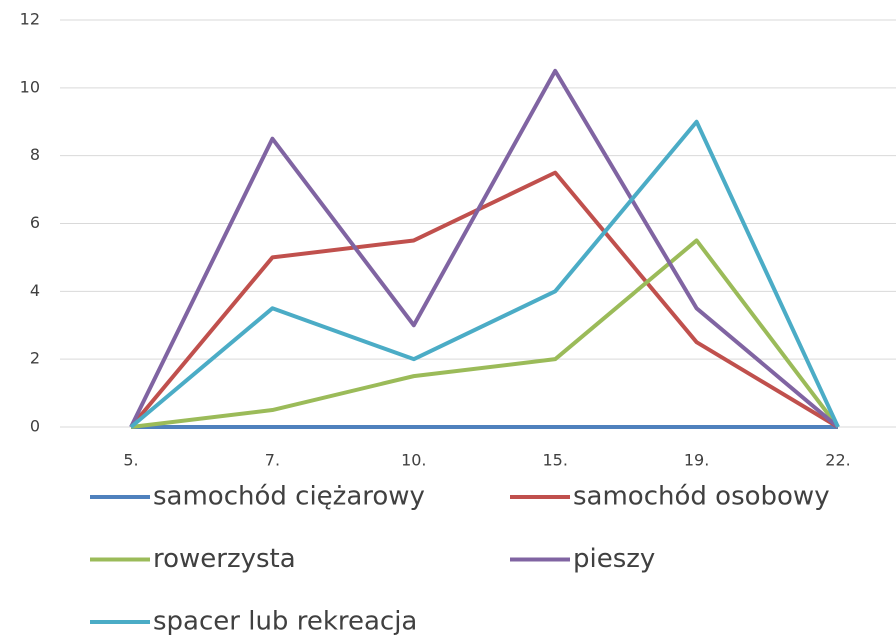 This screenshot has width=896, height=640. I want to click on legend-label: spacer lub rekreacja, so click(285, 622).